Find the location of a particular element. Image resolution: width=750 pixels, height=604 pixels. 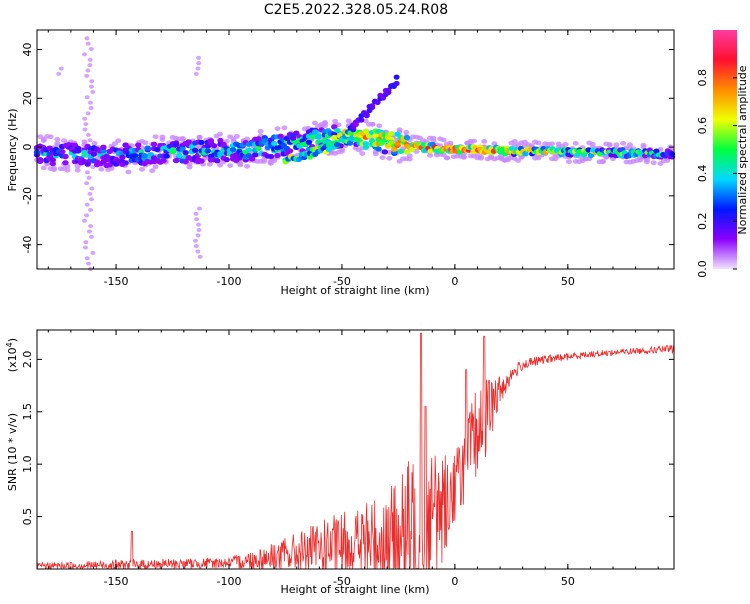

snr-xlabel: Height of straight line (km) is located at coordinates (354, 589).